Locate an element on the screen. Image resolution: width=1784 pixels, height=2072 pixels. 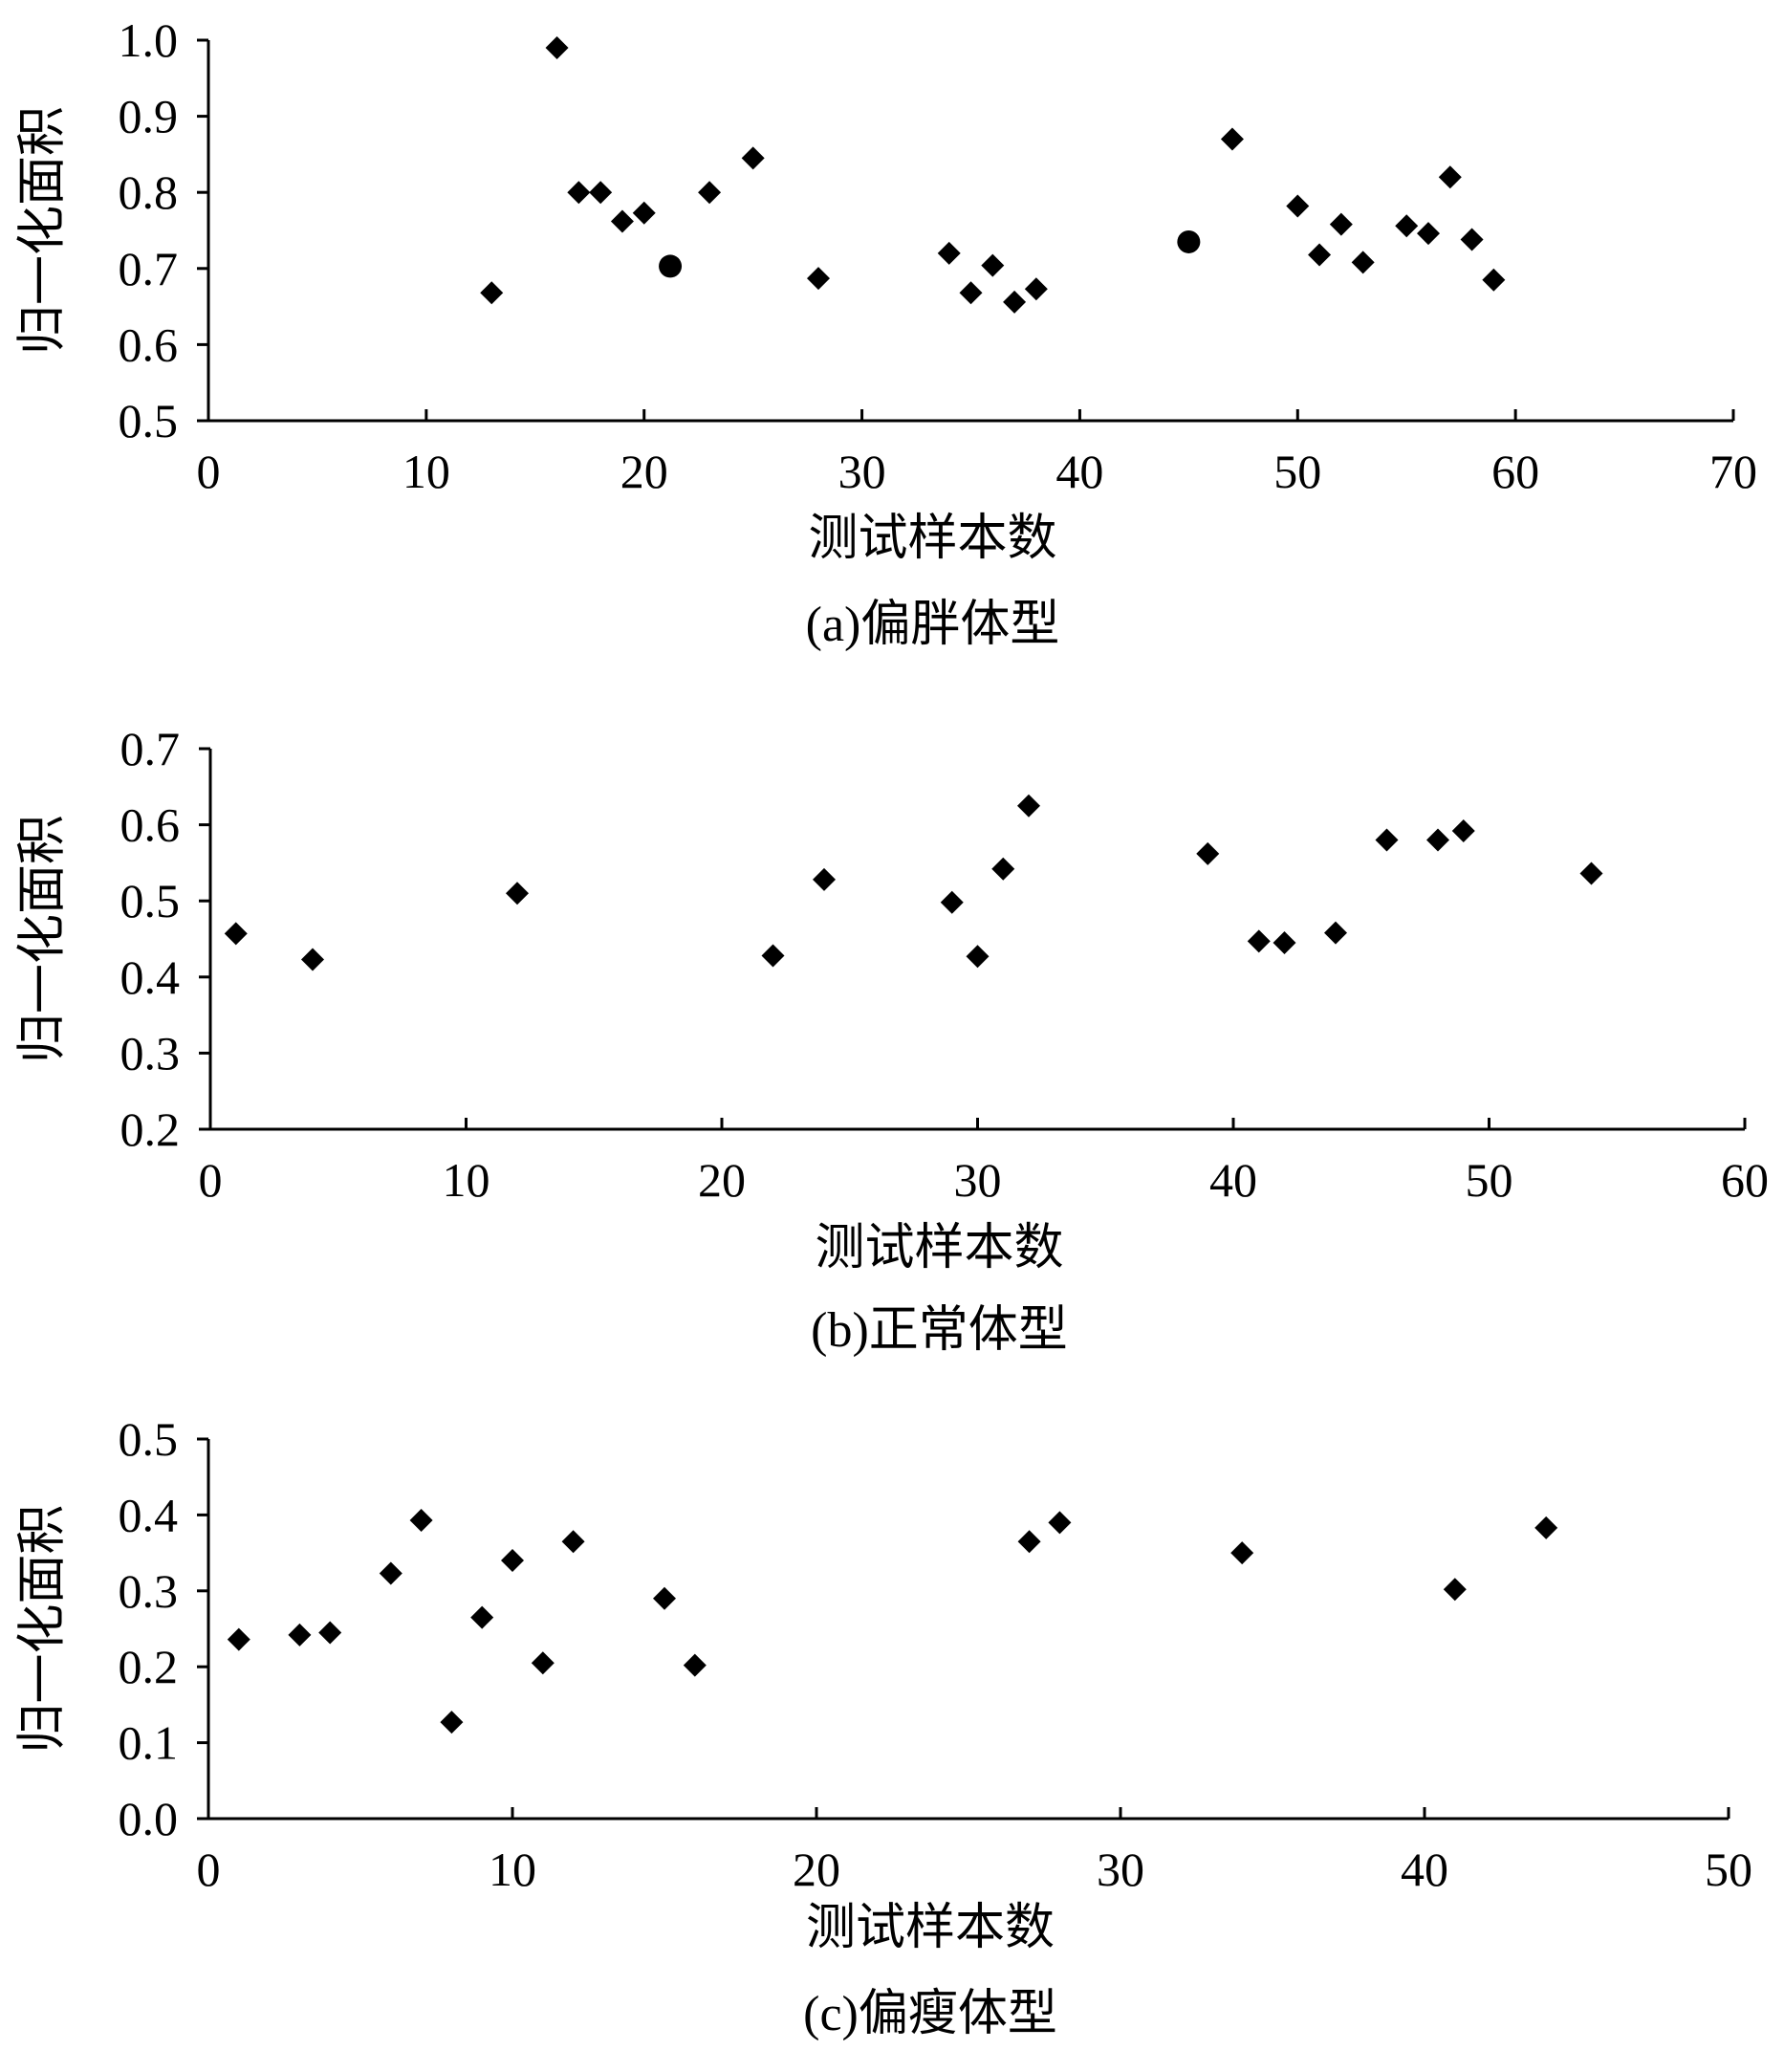
x-tick-label: 70 is located at coordinates (1733, 471).